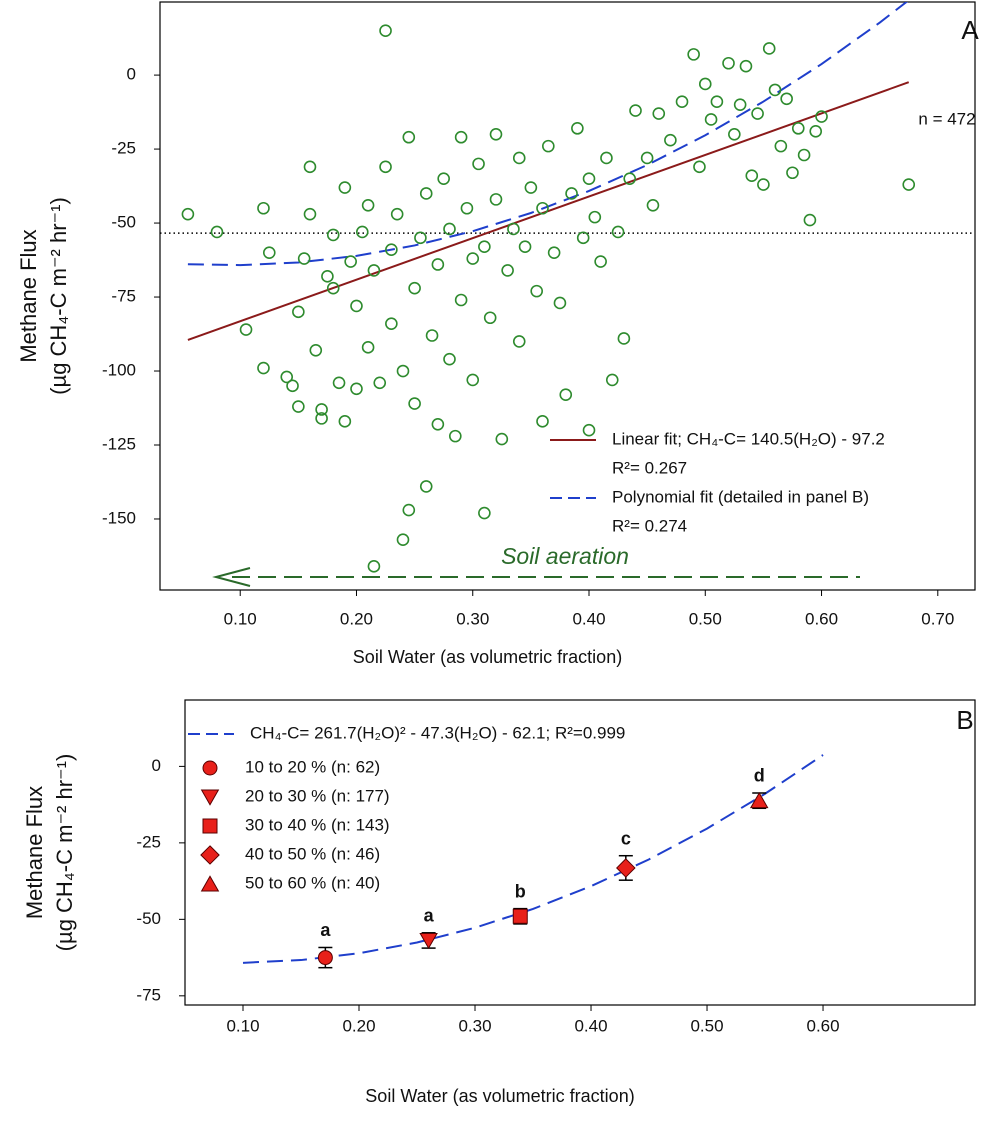 The width and height of the screenshot is (1004, 1121). I want to click on panel-label: B, so click(964, 720).